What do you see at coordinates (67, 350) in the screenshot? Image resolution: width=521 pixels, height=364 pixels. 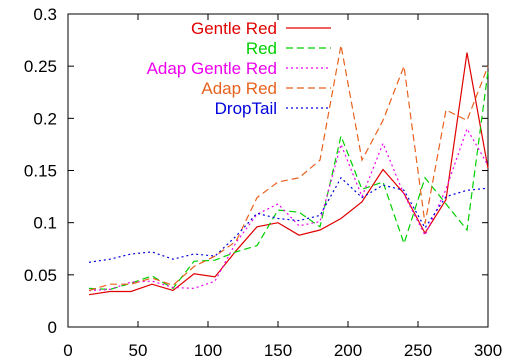 I see `x-tick-label: 0` at bounding box center [67, 350].